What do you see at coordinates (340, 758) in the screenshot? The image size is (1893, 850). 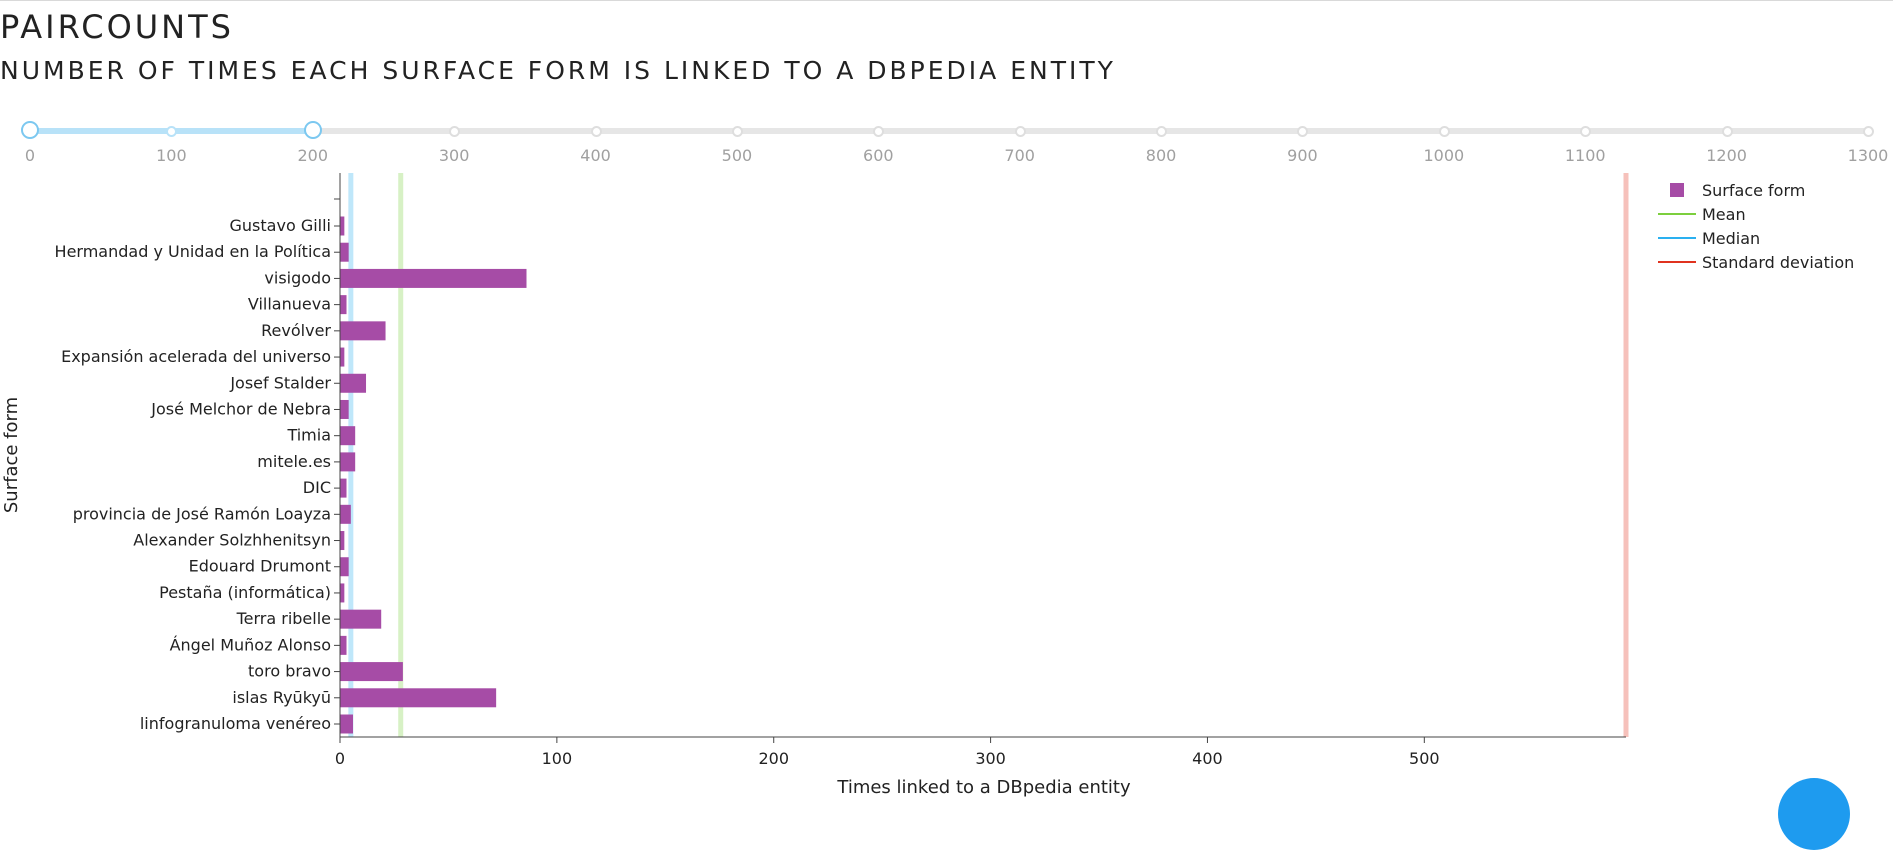 I see `x-tick-label: 0` at bounding box center [340, 758].